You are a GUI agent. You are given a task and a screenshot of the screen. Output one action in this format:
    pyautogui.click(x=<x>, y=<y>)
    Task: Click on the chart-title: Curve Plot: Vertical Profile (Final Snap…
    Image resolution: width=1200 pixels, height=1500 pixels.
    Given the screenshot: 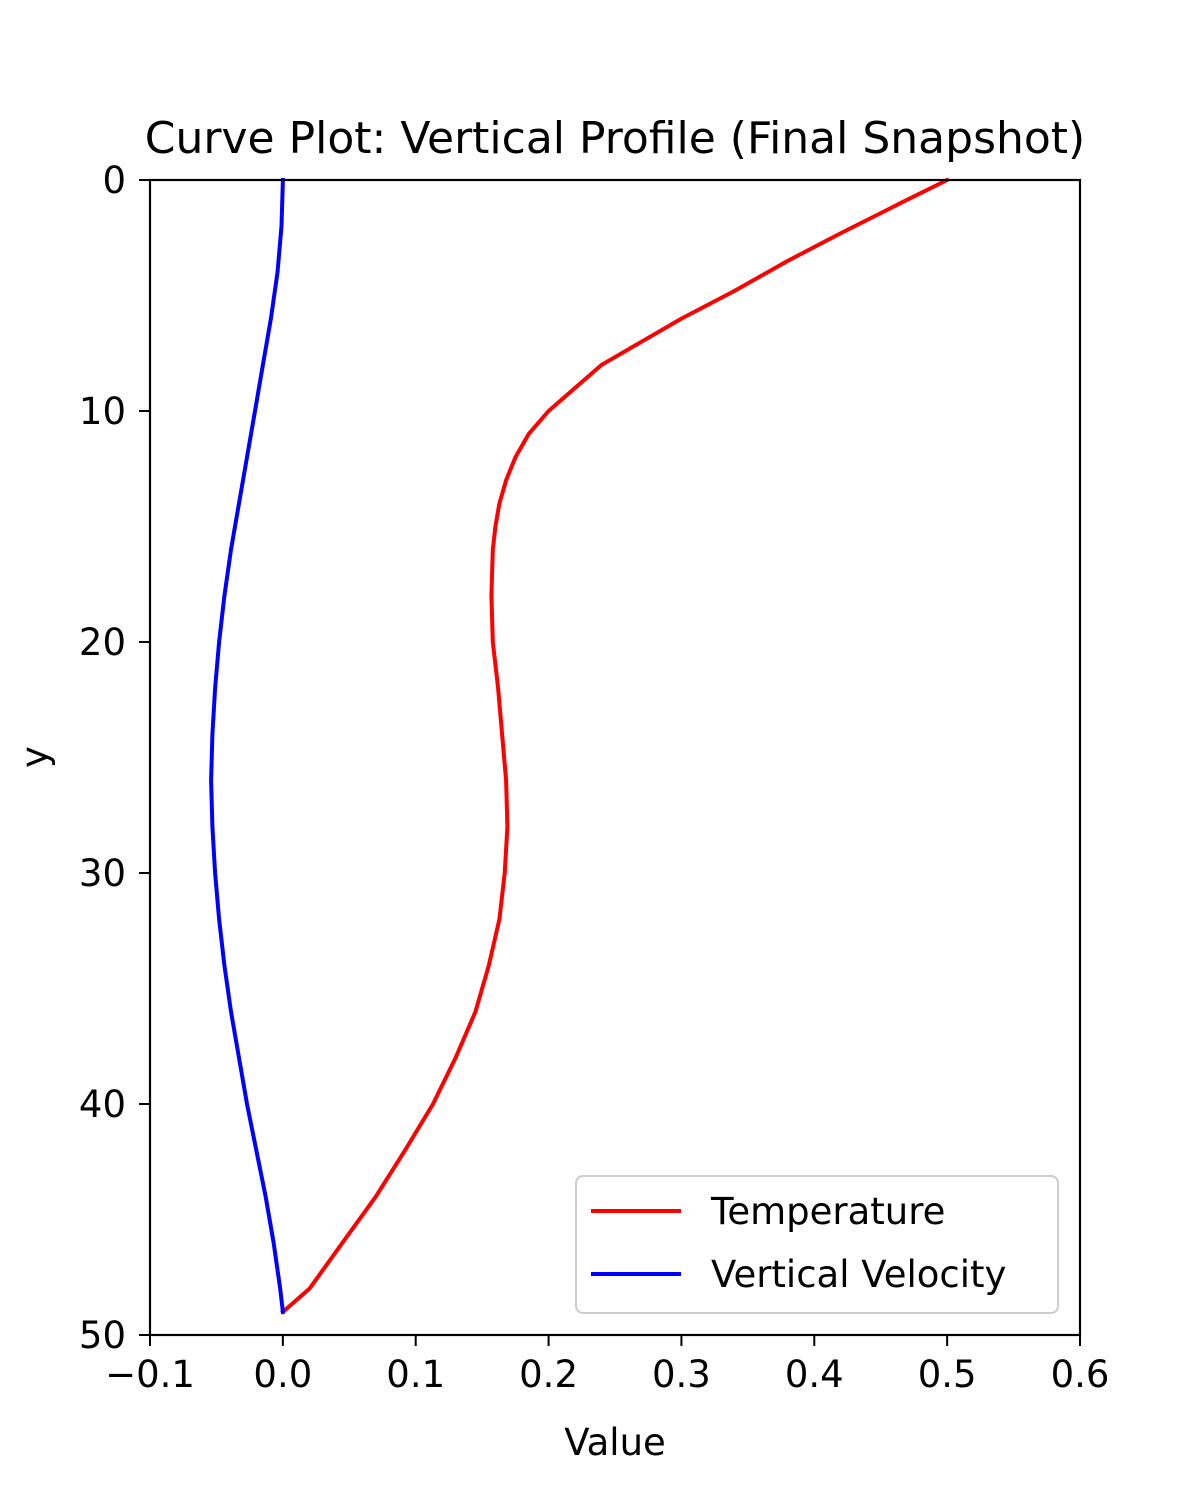 What is the action you would take?
    pyautogui.click(x=615, y=138)
    